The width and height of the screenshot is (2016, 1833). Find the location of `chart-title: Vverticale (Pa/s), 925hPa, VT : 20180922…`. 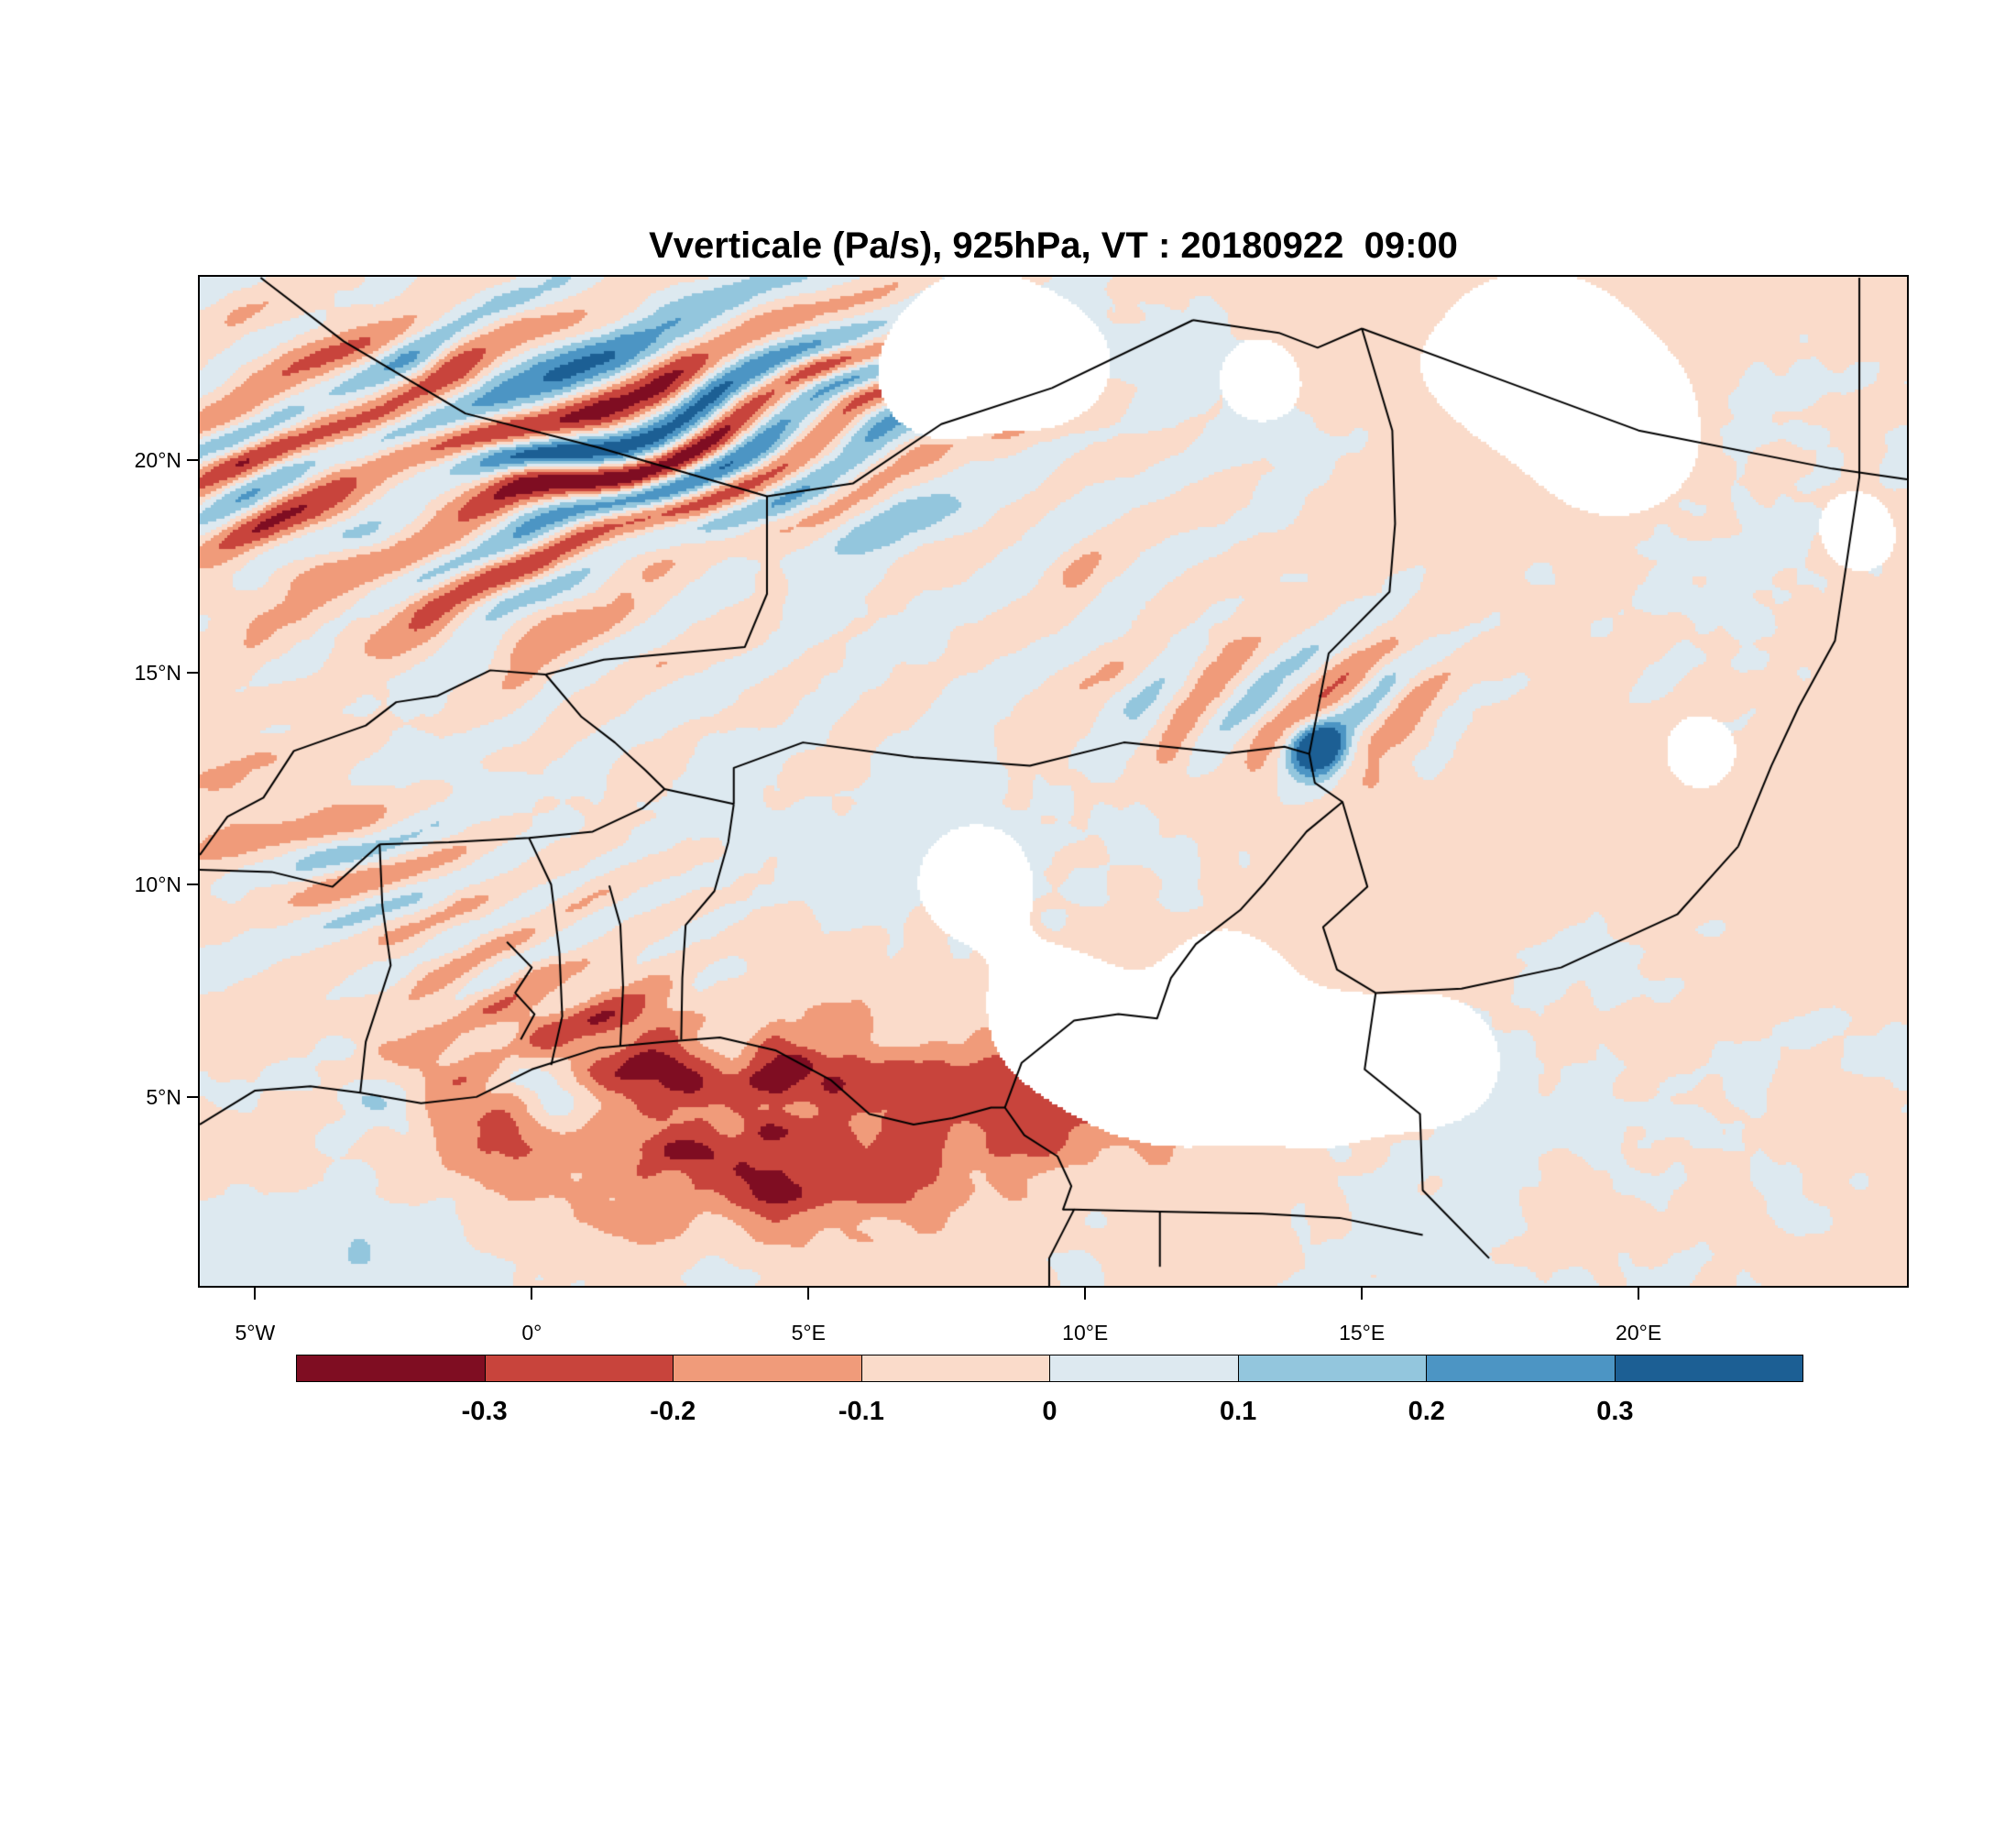

chart-title: Vverticale (Pa/s), 925hPa, VT : 20180922… is located at coordinates (1053, 245).